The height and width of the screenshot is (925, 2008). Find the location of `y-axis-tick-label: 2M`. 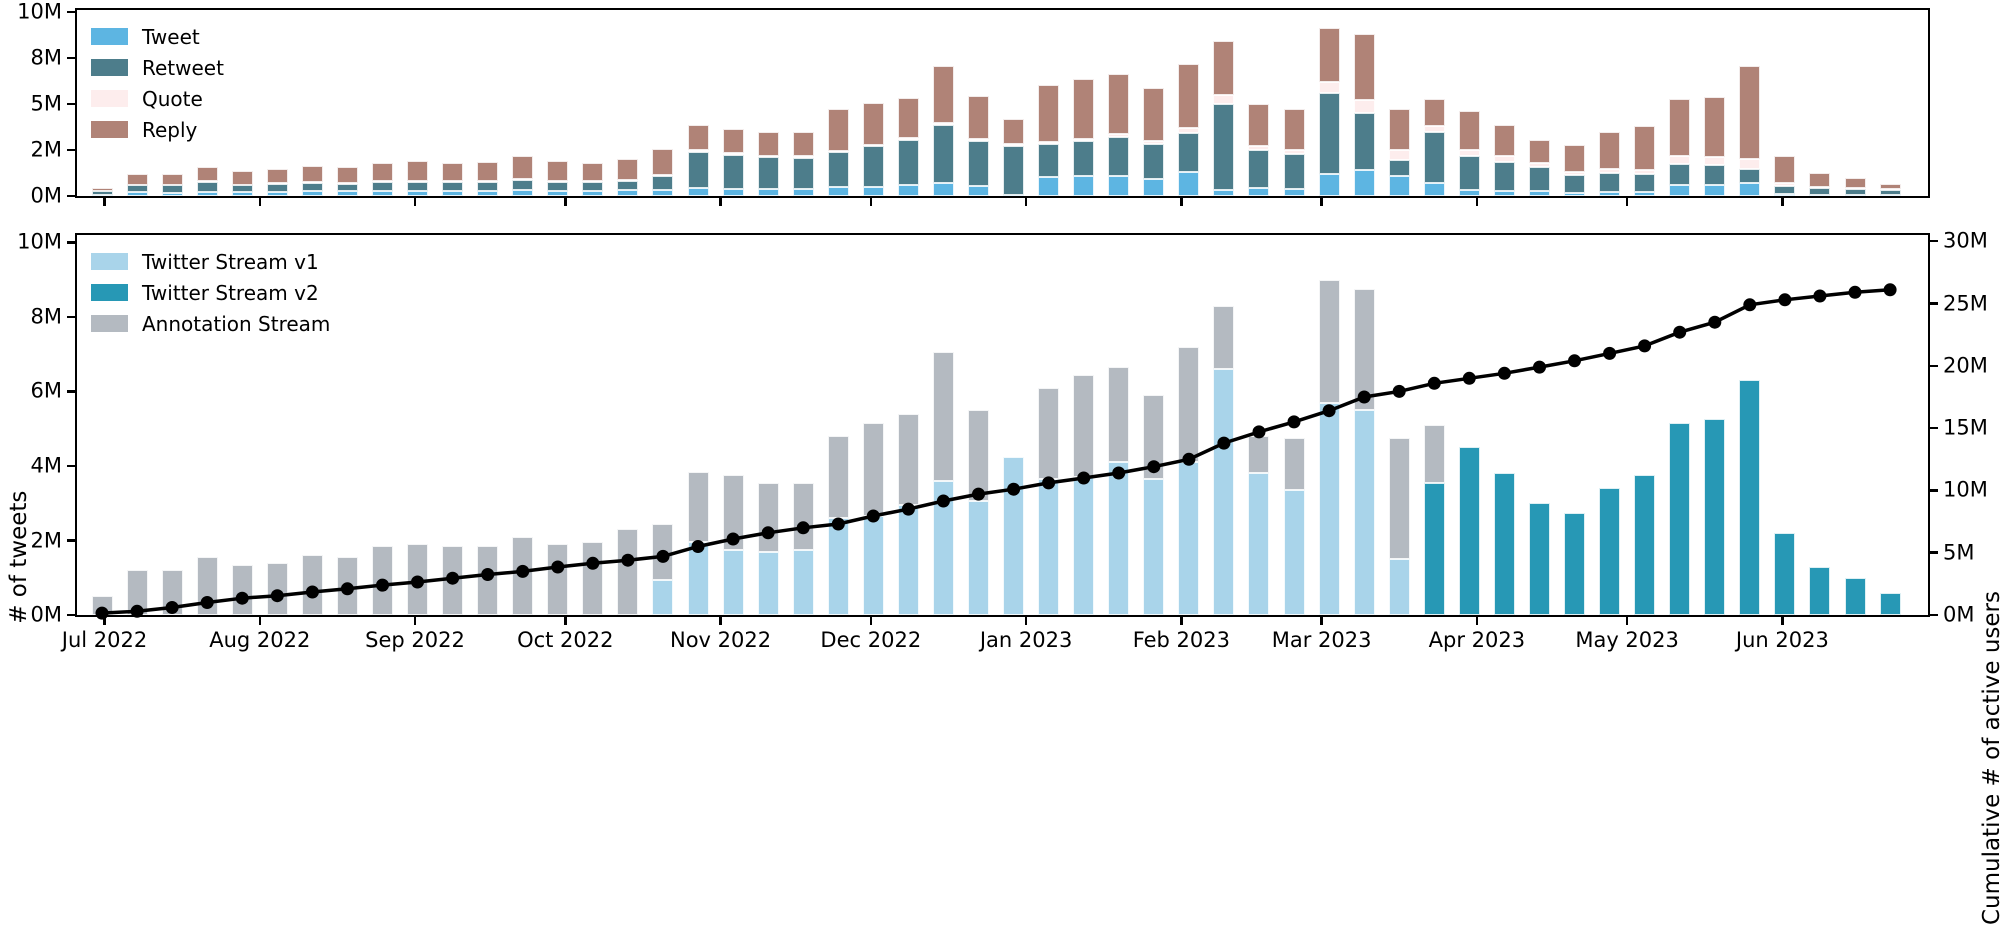

y-axis-tick-label: 2M is located at coordinates (46, 149).